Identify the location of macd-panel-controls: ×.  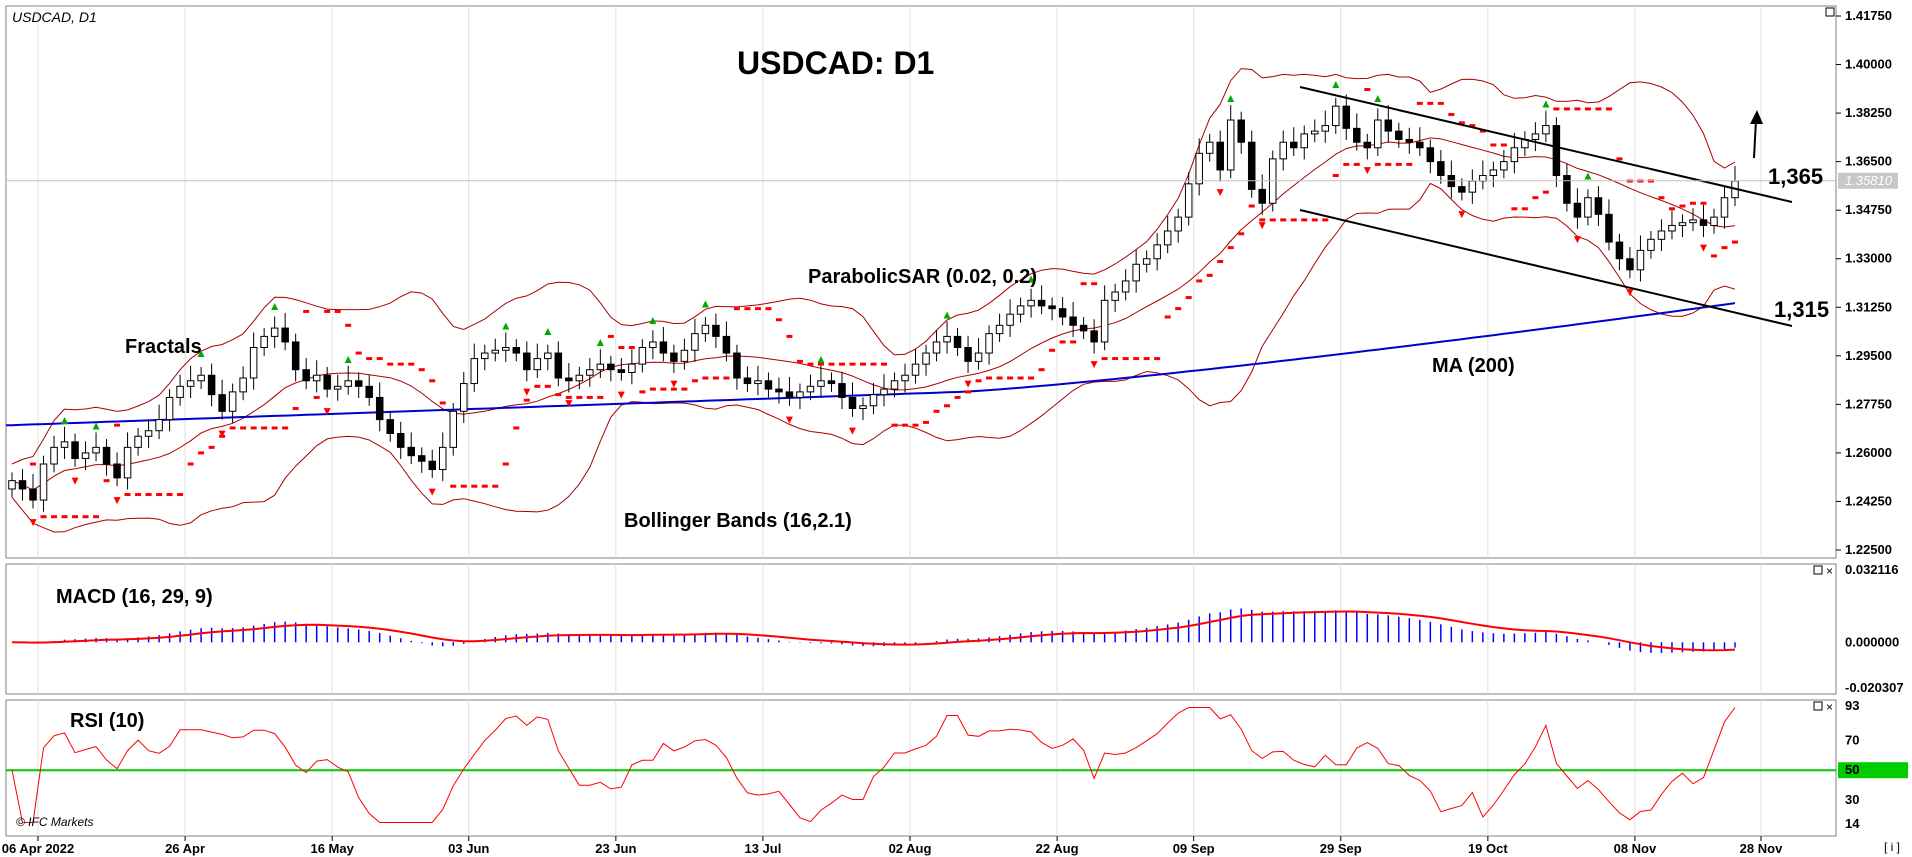
(1823, 571).